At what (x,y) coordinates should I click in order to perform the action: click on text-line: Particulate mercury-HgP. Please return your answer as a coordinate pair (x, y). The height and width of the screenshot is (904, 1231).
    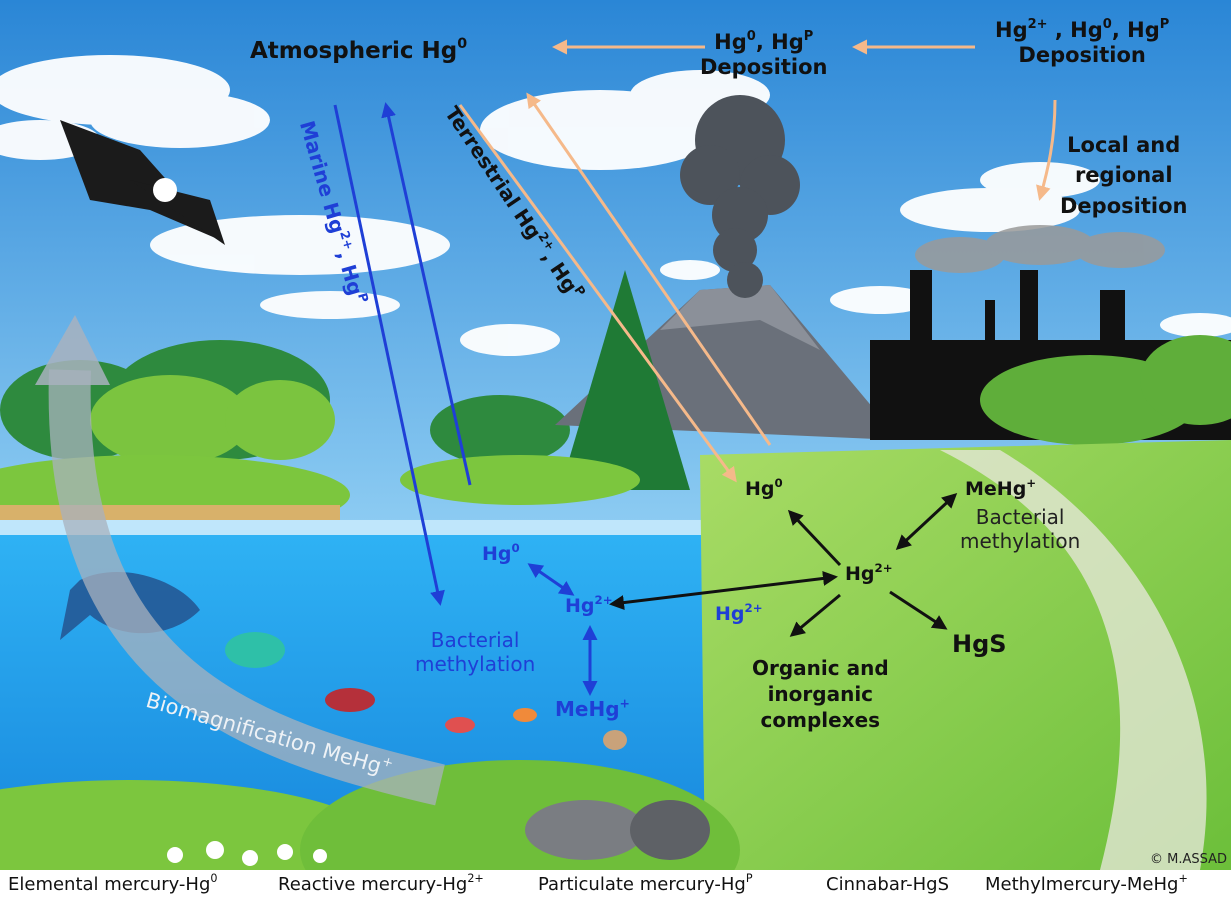
    Looking at the image, I should click on (645, 883).